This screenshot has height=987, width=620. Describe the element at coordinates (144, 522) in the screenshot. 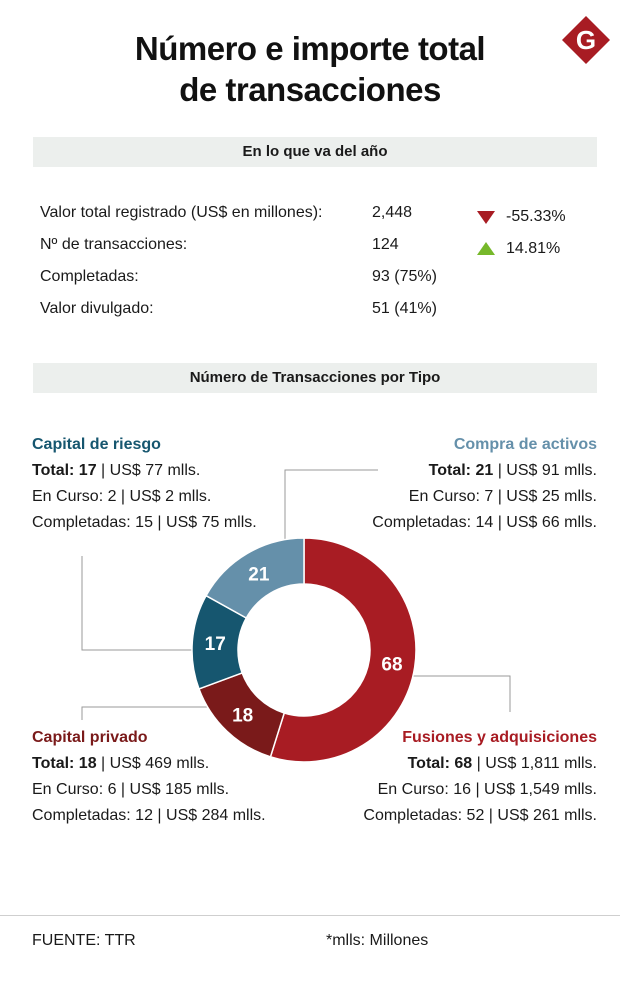

I see `capital-riesgo-completadas: Completadas: 15 | US$ 75 mlls.` at that location.